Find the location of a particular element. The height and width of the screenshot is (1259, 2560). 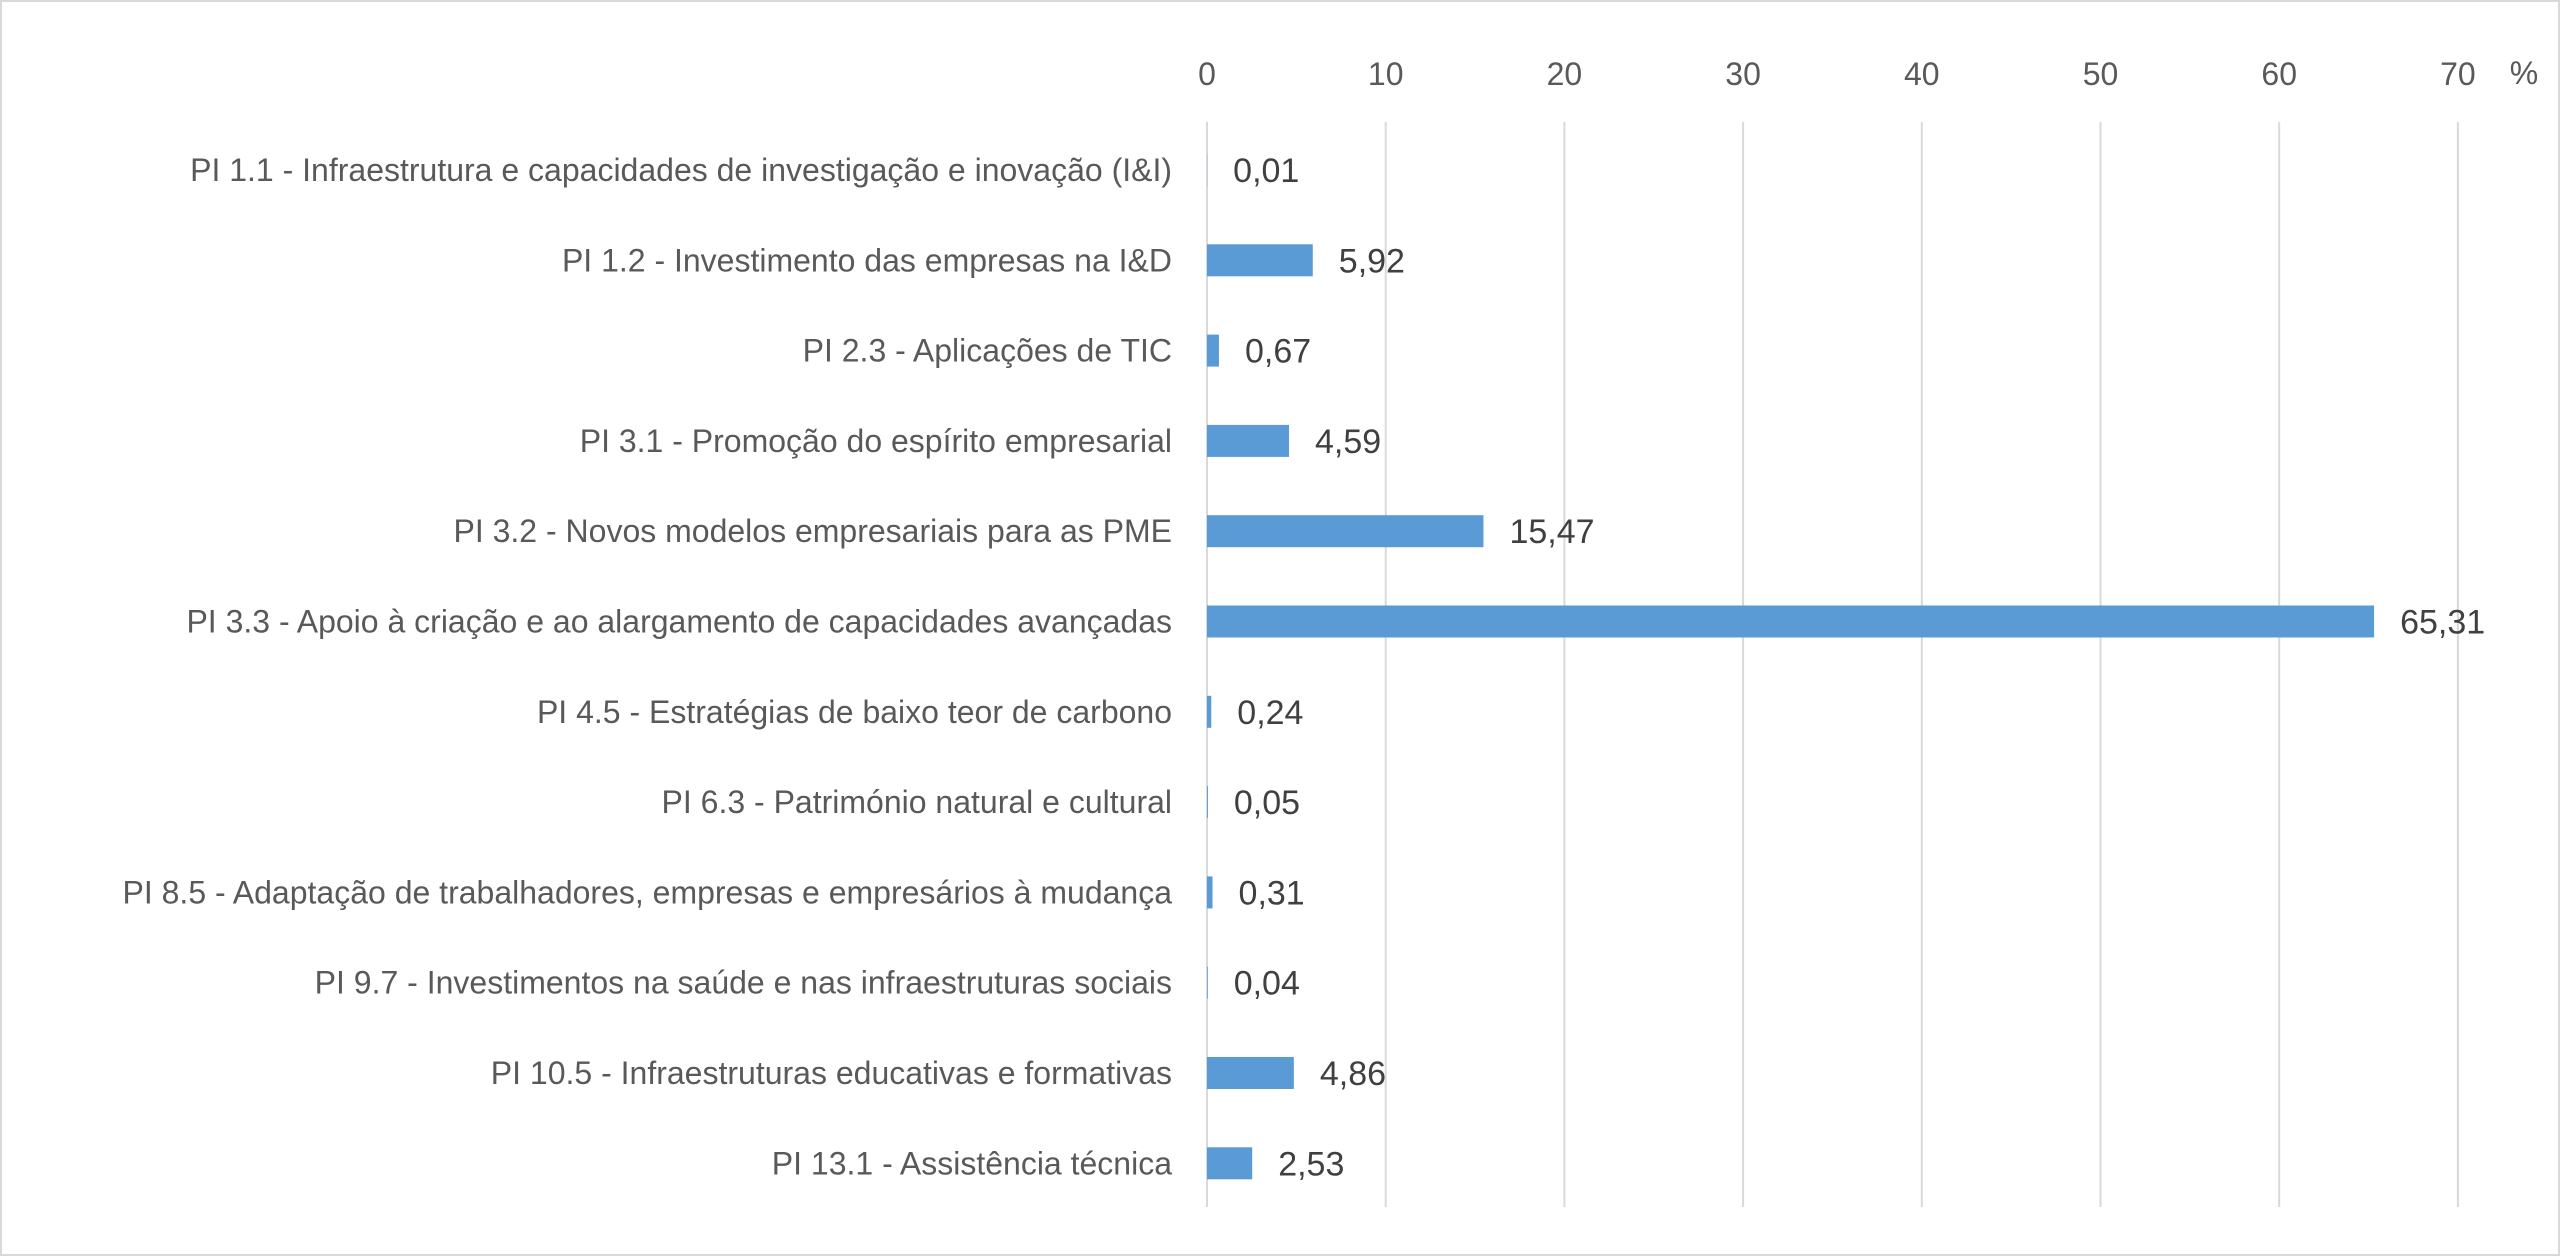

x-tick-label-70: 70 is located at coordinates (2458, 74).